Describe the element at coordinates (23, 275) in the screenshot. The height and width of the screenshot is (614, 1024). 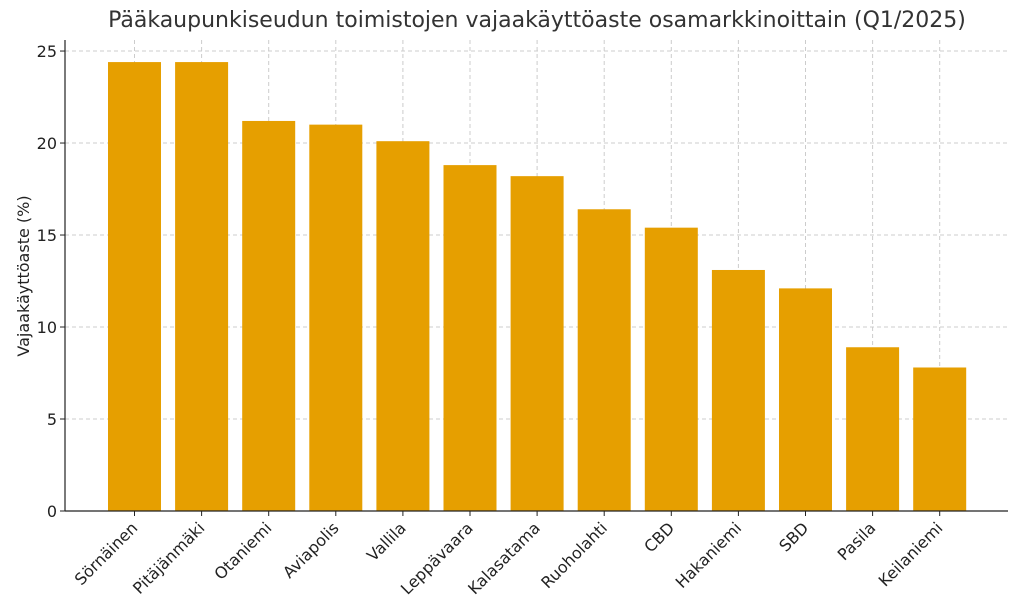
I see `y-axis-label: Vajaakäyttöaste (%)` at that location.